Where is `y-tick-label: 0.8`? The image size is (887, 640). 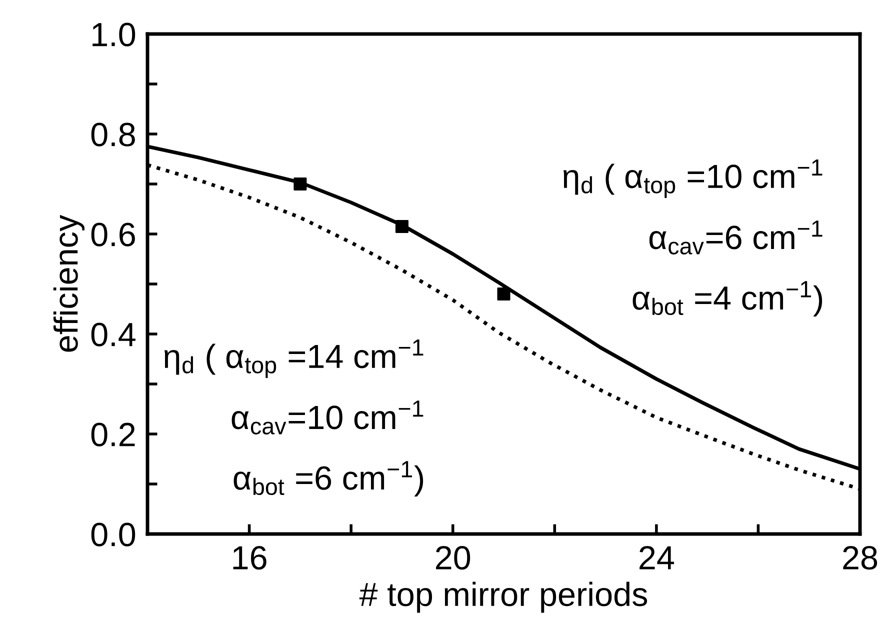
y-tick-label: 0.8 is located at coordinates (113, 134).